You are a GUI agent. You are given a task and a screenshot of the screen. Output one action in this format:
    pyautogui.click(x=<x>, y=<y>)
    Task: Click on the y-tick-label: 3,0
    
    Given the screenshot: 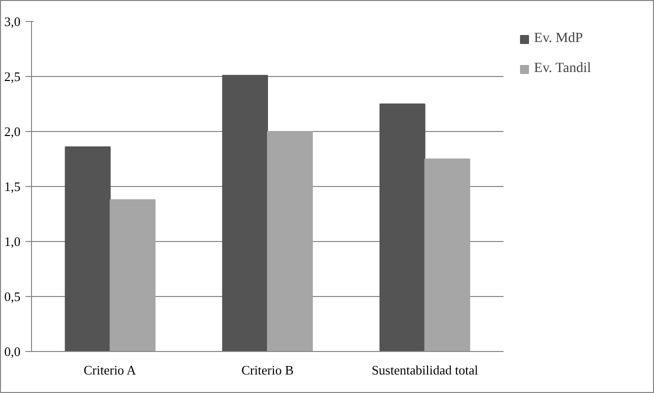 What is the action you would take?
    pyautogui.click(x=12, y=21)
    